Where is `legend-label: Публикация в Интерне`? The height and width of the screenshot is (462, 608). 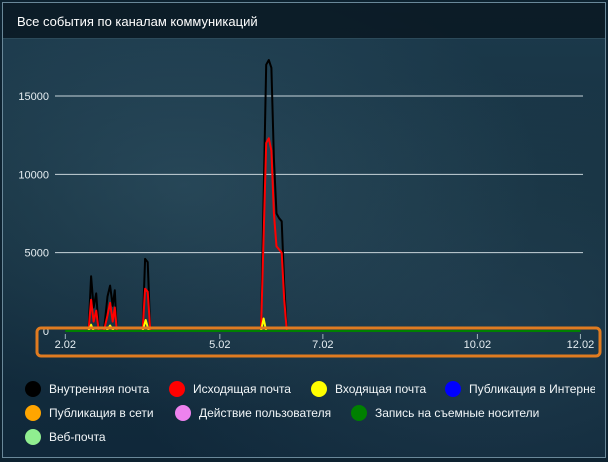
legend-label: Публикация в Интерне is located at coordinates (532, 389).